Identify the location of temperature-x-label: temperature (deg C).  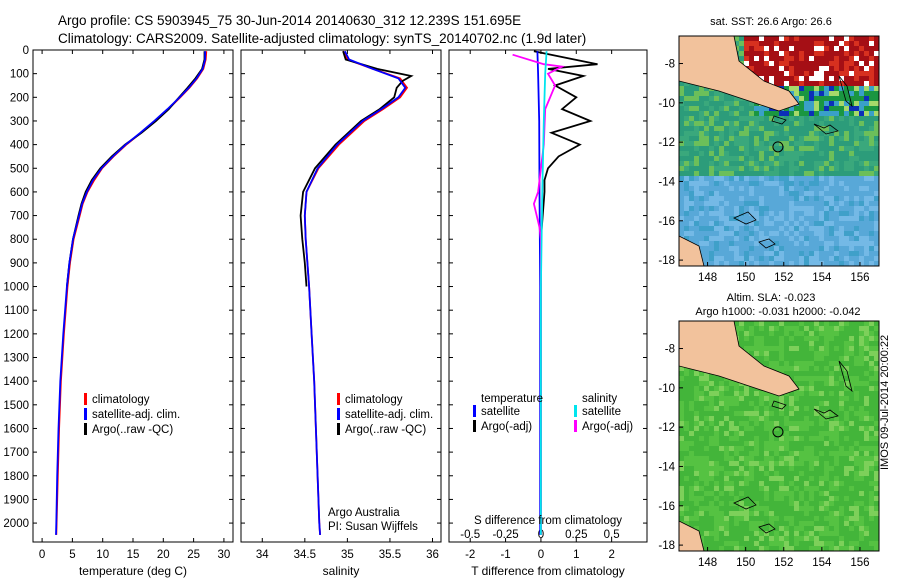
(133, 571).